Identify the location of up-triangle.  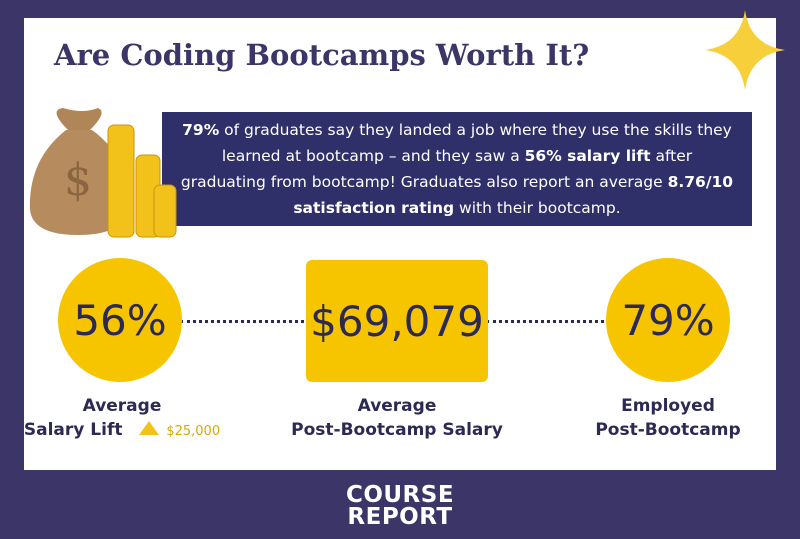
(149, 428).